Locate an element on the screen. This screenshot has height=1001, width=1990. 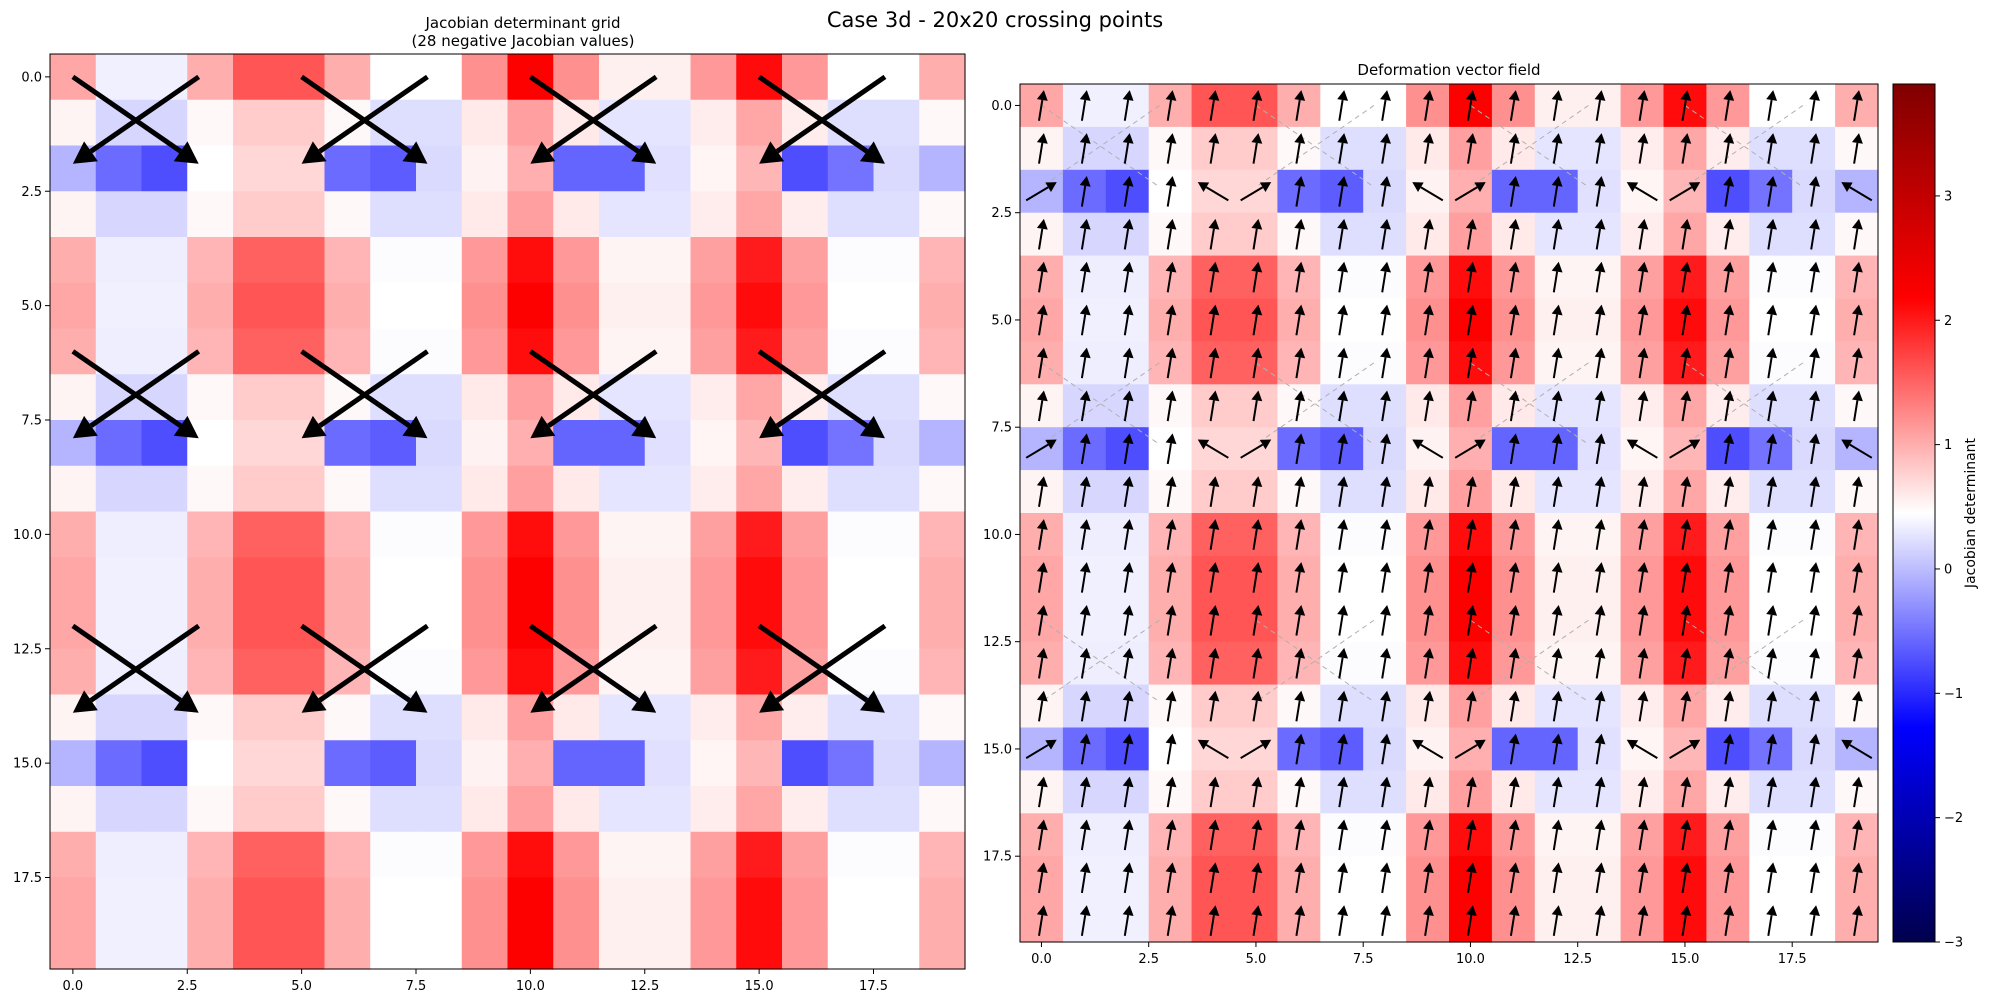
colorbar-tick-label: −2 is located at coordinates (1953, 818).